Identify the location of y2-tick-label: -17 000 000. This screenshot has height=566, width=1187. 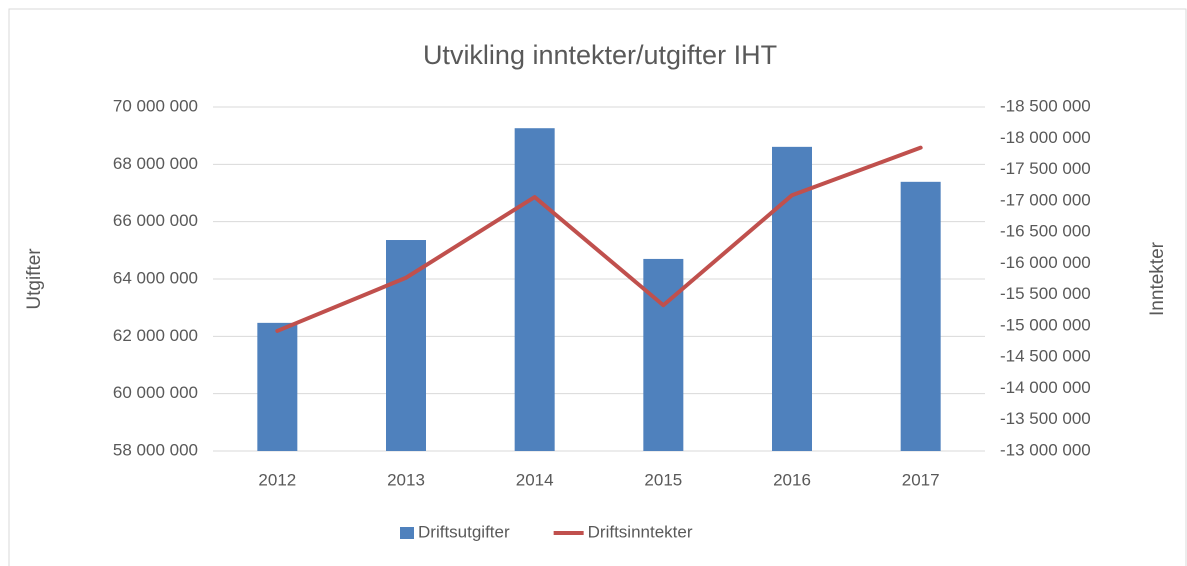
(1045, 199).